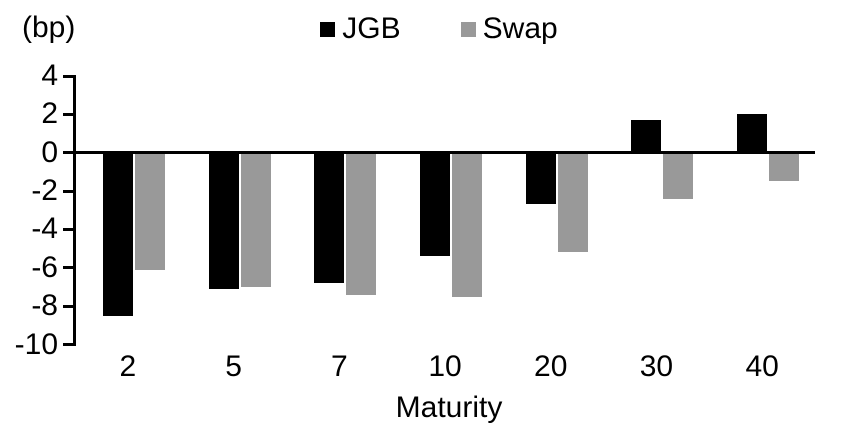 This screenshot has height=438, width=852. What do you see at coordinates (426, 29) in the screenshot?
I see `legend: JGB Swap` at bounding box center [426, 29].